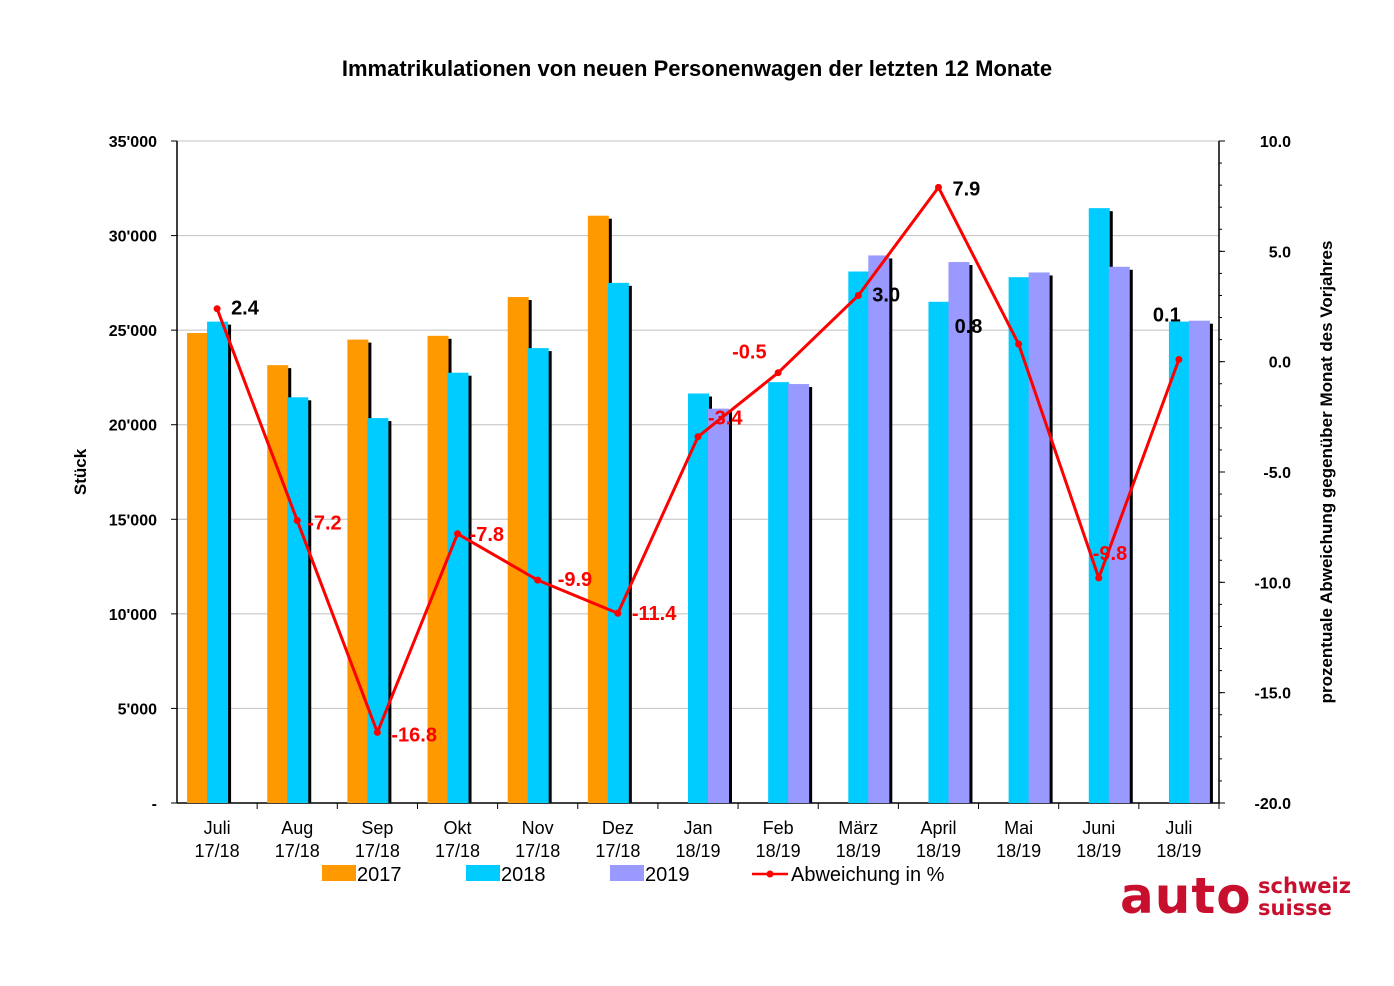 The image size is (1394, 986). What do you see at coordinates (858, 828) in the screenshot?
I see `x-tick-label-month: März` at bounding box center [858, 828].